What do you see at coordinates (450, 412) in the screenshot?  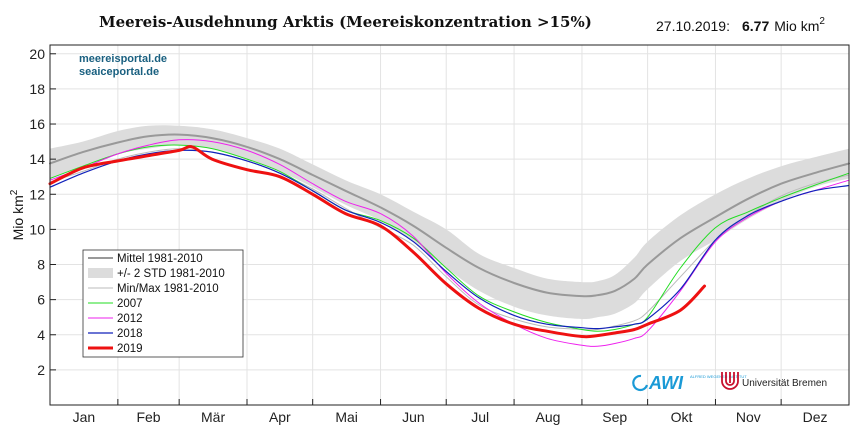 I see `x-ticks: Jan Feb Mär Apr Mai Jun Jul Aug Sep Okt Nov Dez` at bounding box center [450, 412].